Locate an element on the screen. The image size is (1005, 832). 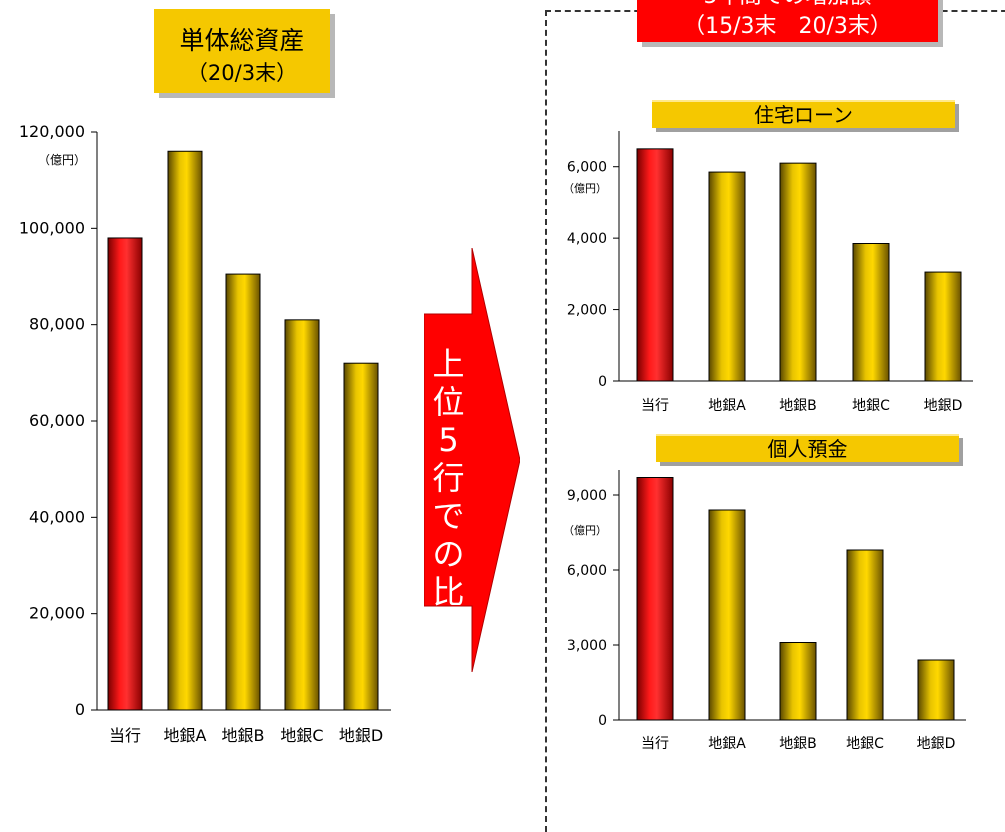
arrow-char: の is located at coordinates (448, 554).